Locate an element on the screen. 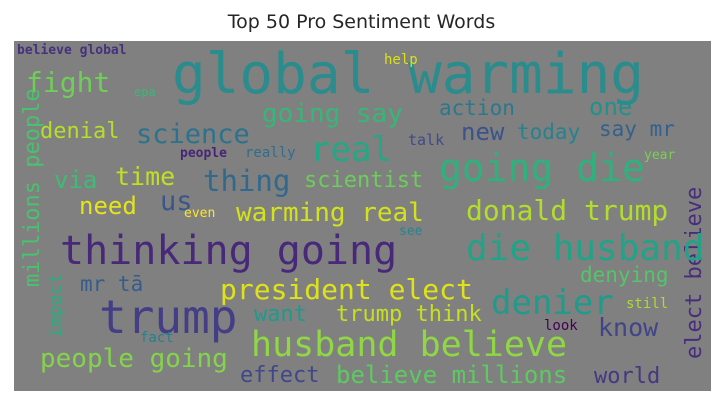 Image resolution: width=723 pixels, height=418 pixels. word-need: need is located at coordinates (108, 206).